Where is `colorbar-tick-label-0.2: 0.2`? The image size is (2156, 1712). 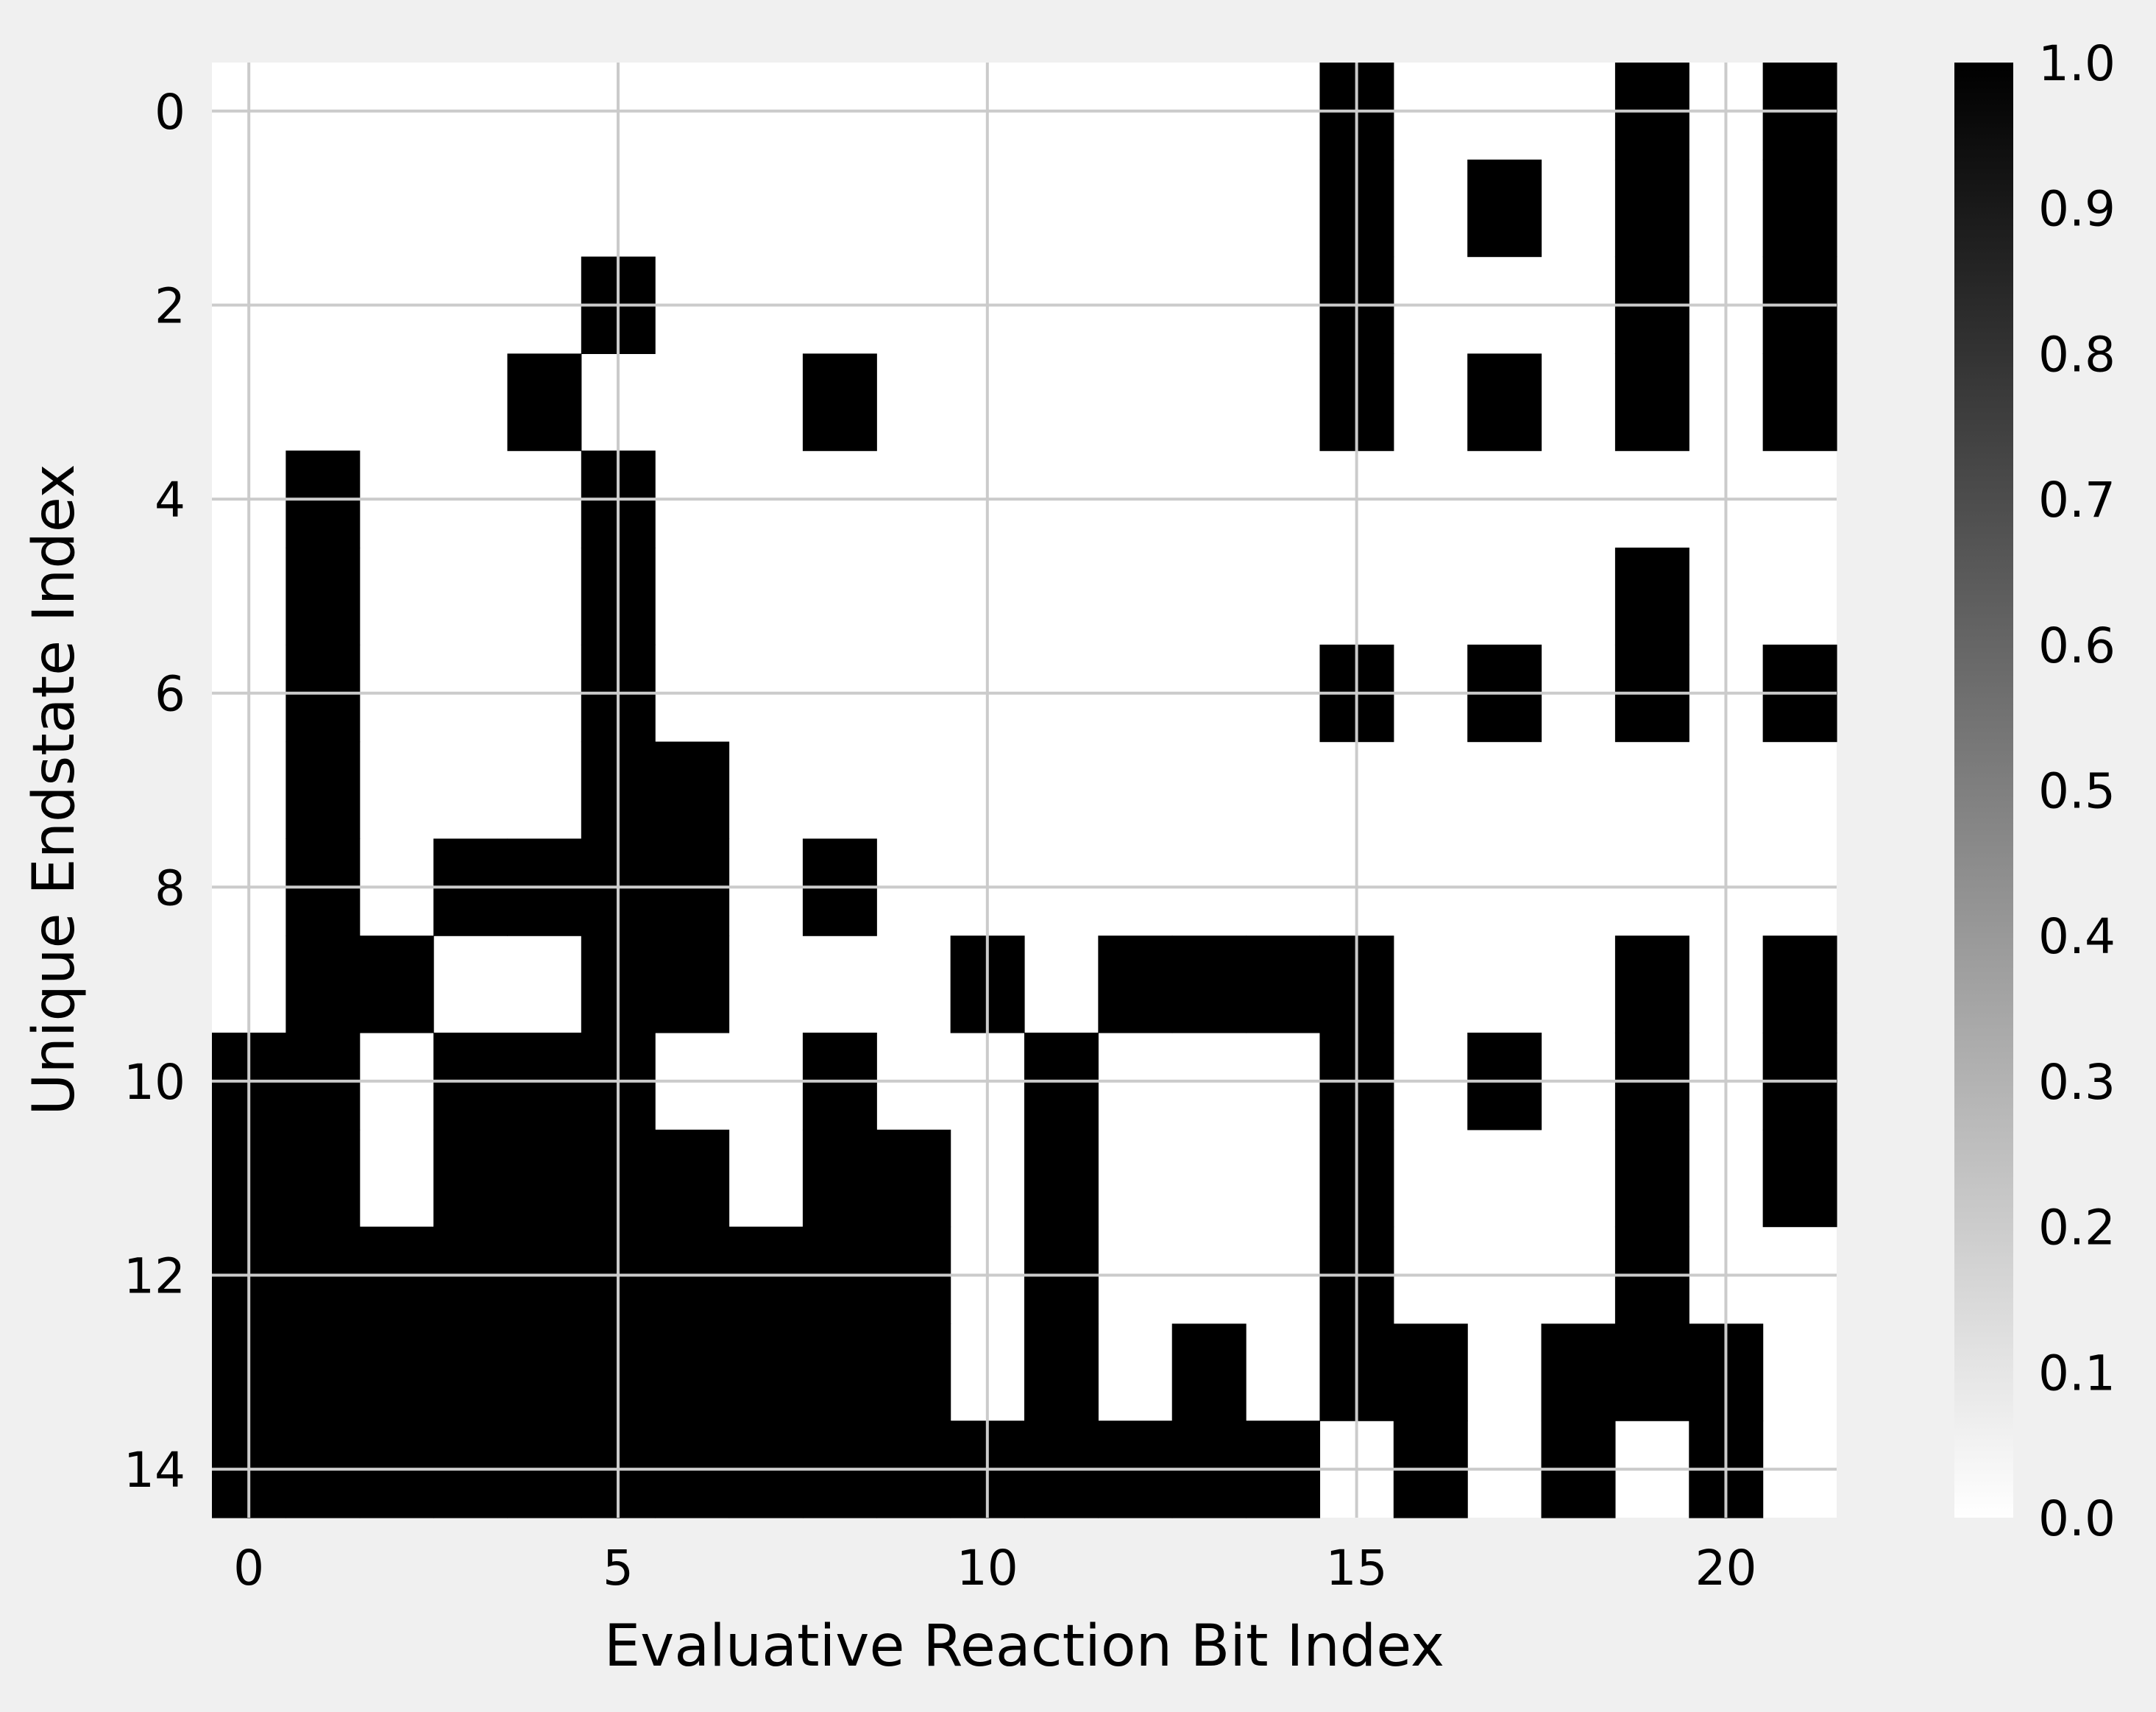
colorbar-tick-label-0.2: 0.2 is located at coordinates (2077, 1228).